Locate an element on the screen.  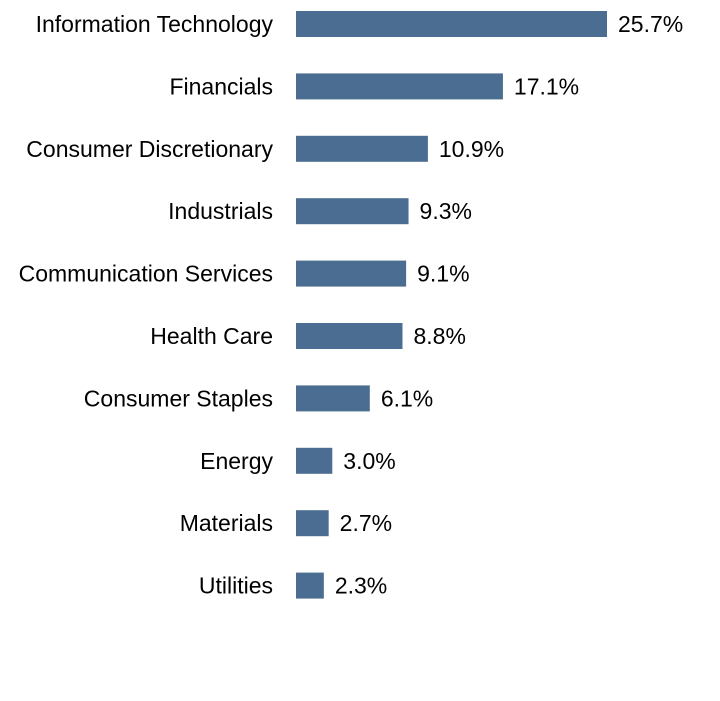
value-label: 8.8% is located at coordinates (439, 336).